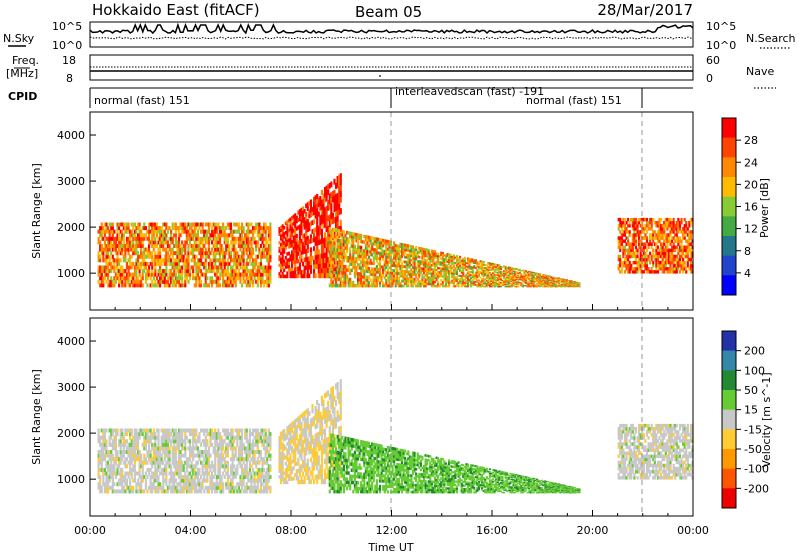 The height and width of the screenshot is (554, 800). I want to click on freq-panel: Freq. [MHz] 18 8 60 0 Nave, so click(391, 71).